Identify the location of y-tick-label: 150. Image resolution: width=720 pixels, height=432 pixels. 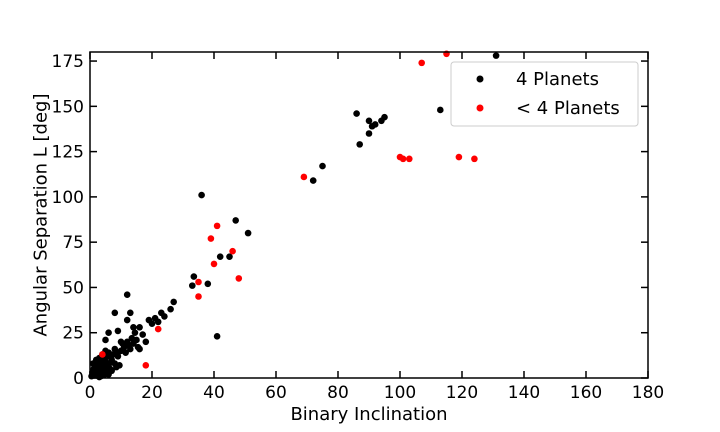
(68, 107).